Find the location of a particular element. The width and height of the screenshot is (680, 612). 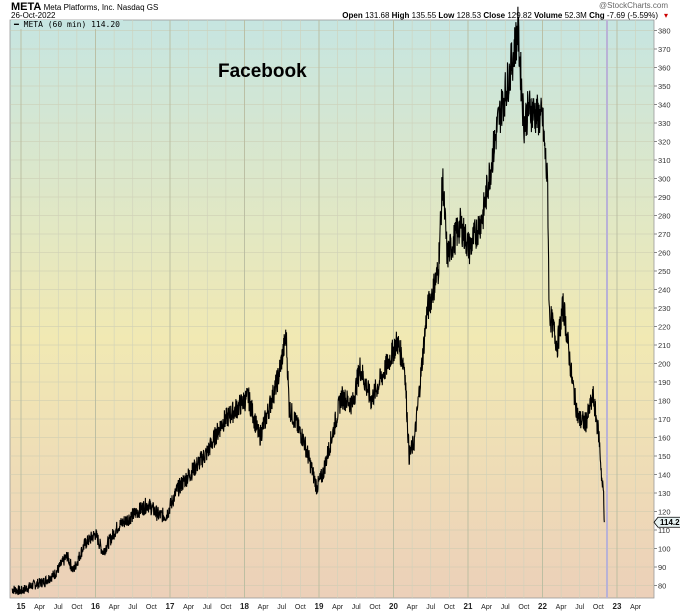

legend: ━ META (60 min) 114.20 is located at coordinates (67, 24).